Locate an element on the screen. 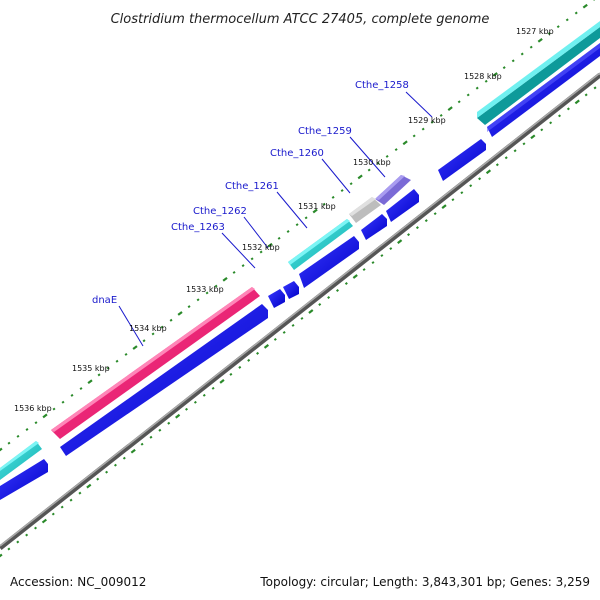  tick-label-1531: 1531 kbp is located at coordinates (317, 206).